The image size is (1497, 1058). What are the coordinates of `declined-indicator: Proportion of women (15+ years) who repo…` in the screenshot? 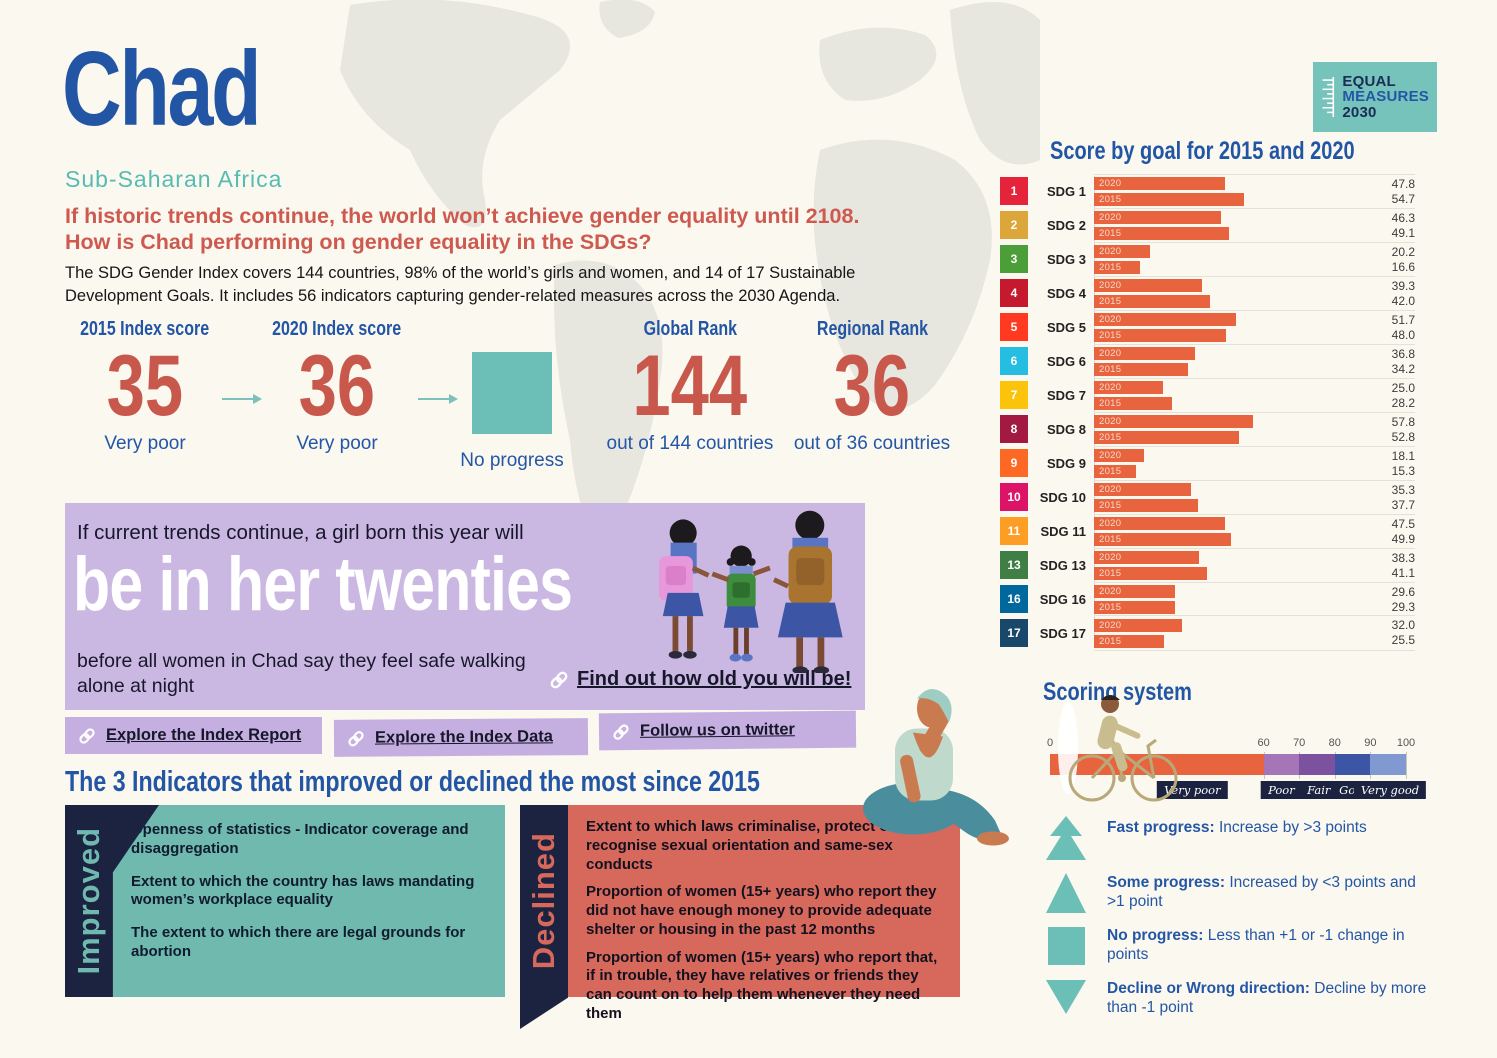 It's located at (762, 985).